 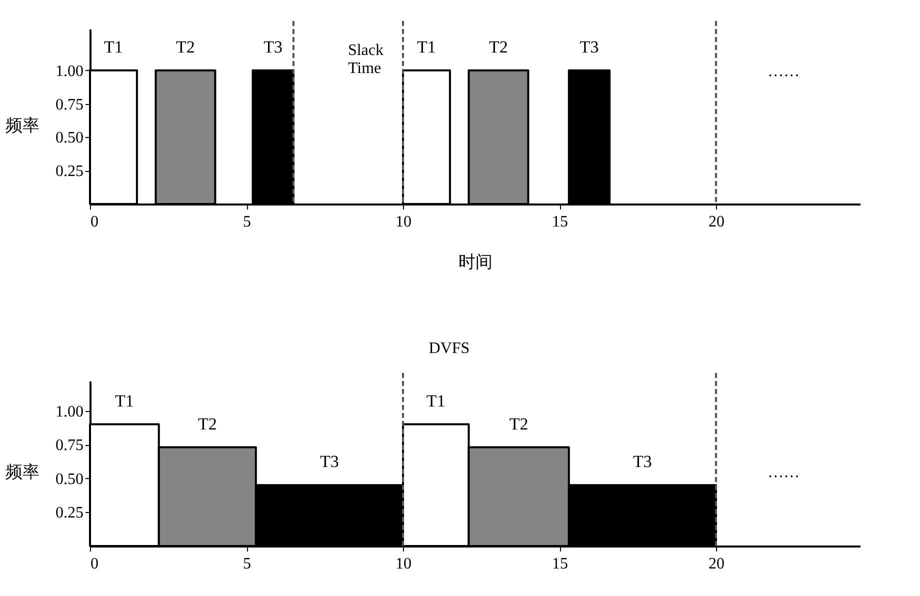 I want to click on x-axis-title: 时间, so click(x=475, y=262).